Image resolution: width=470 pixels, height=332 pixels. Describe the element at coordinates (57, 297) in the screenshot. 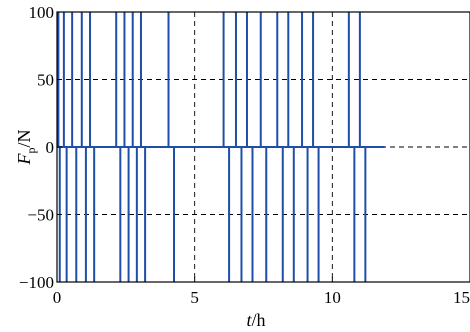

I see `x-tick-label: 0` at that location.